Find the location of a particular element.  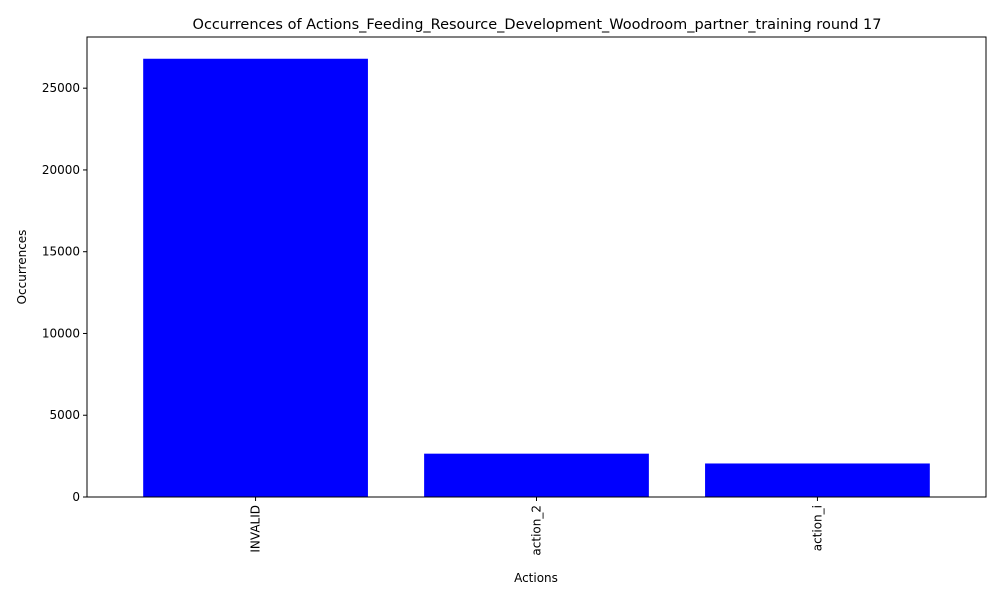

bar-action_i is located at coordinates (817, 480).